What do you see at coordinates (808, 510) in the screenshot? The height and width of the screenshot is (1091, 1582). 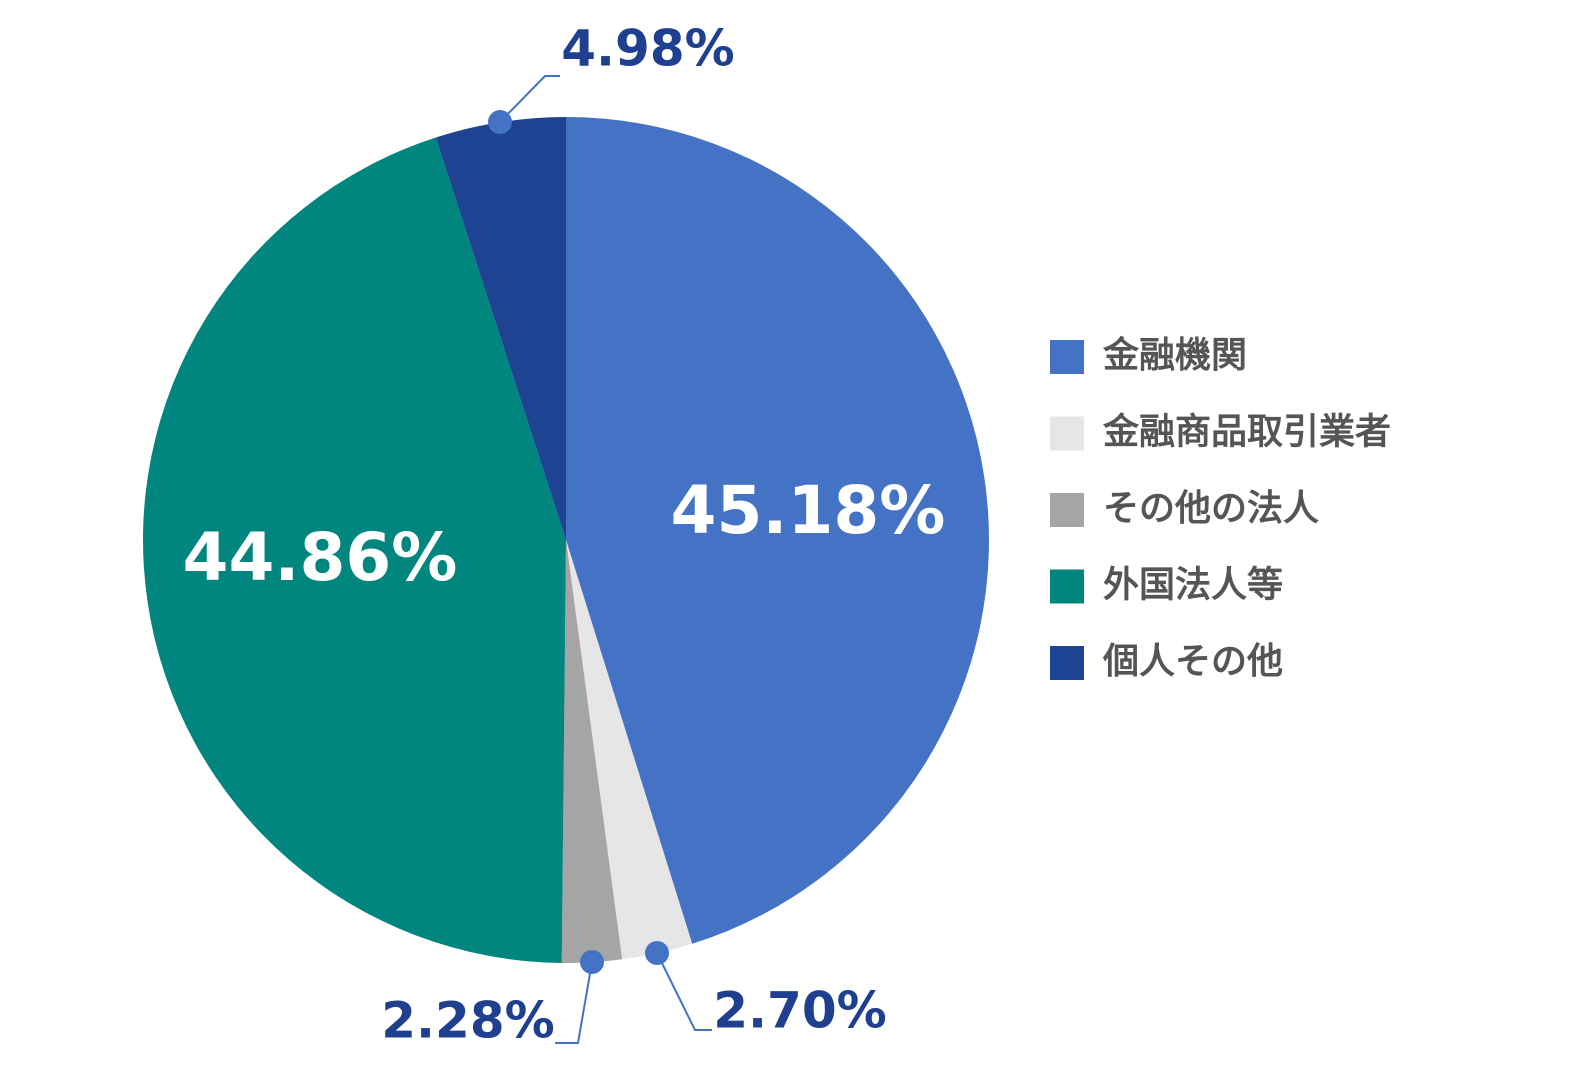 I see `slice-label: 45.18%` at bounding box center [808, 510].